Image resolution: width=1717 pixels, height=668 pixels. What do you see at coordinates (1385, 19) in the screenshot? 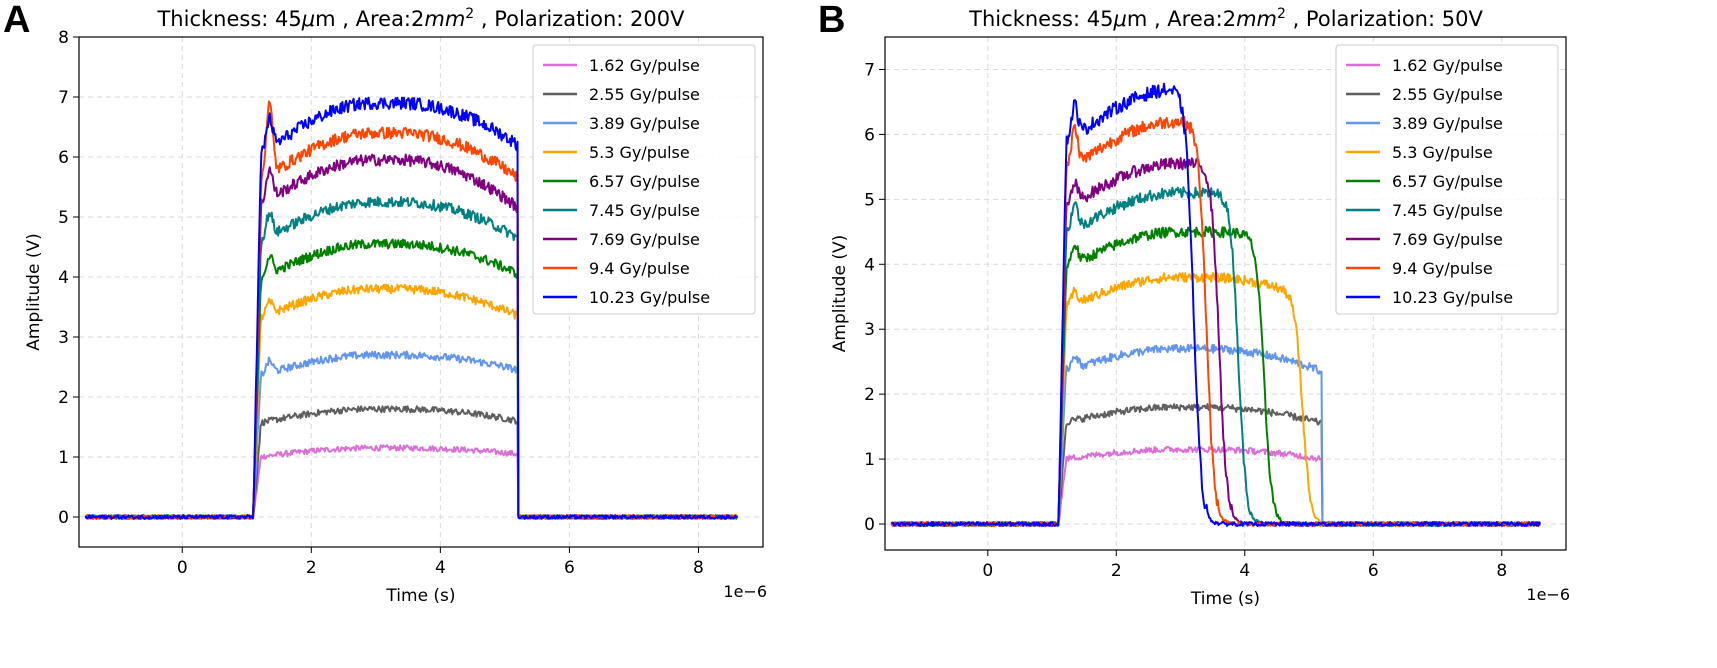
I see `title-part-post: , Polarization: 50V` at bounding box center [1385, 19].